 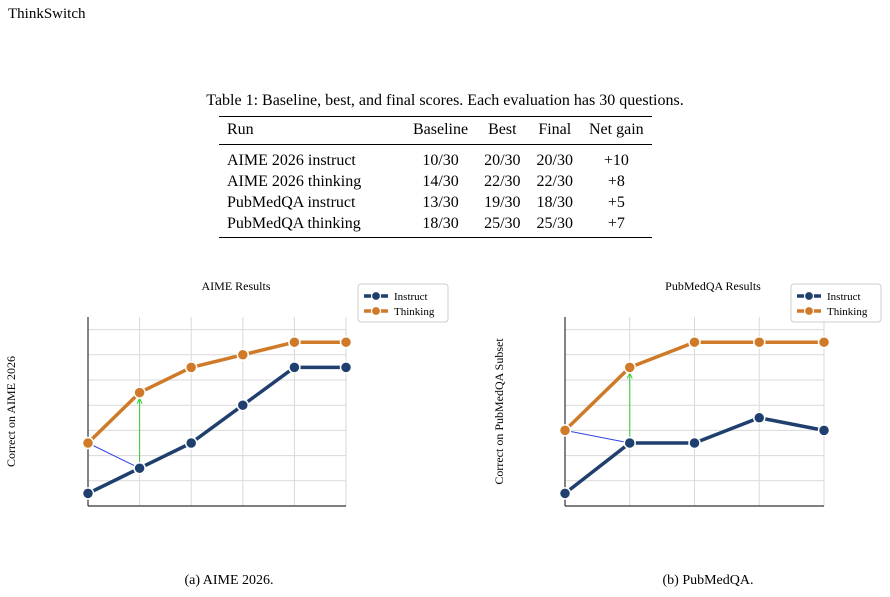 What do you see at coordinates (229, 580) in the screenshot?
I see `figure-subcaption-a: (a) AIME 2026.` at bounding box center [229, 580].